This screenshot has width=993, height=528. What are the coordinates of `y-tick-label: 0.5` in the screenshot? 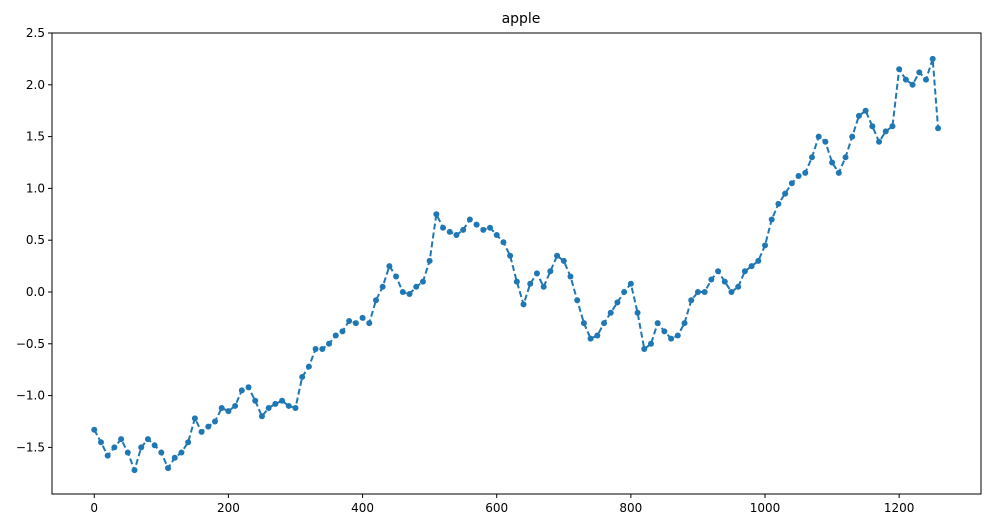 It's located at (35, 240).